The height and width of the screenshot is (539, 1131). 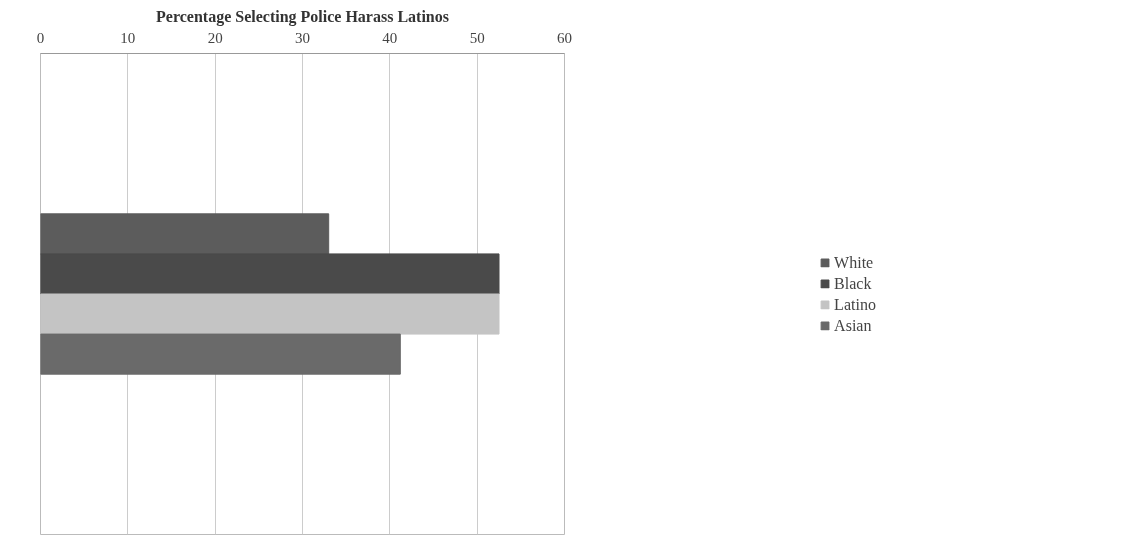 What do you see at coordinates (854, 262) in the screenshot?
I see `legend-label: White` at bounding box center [854, 262].